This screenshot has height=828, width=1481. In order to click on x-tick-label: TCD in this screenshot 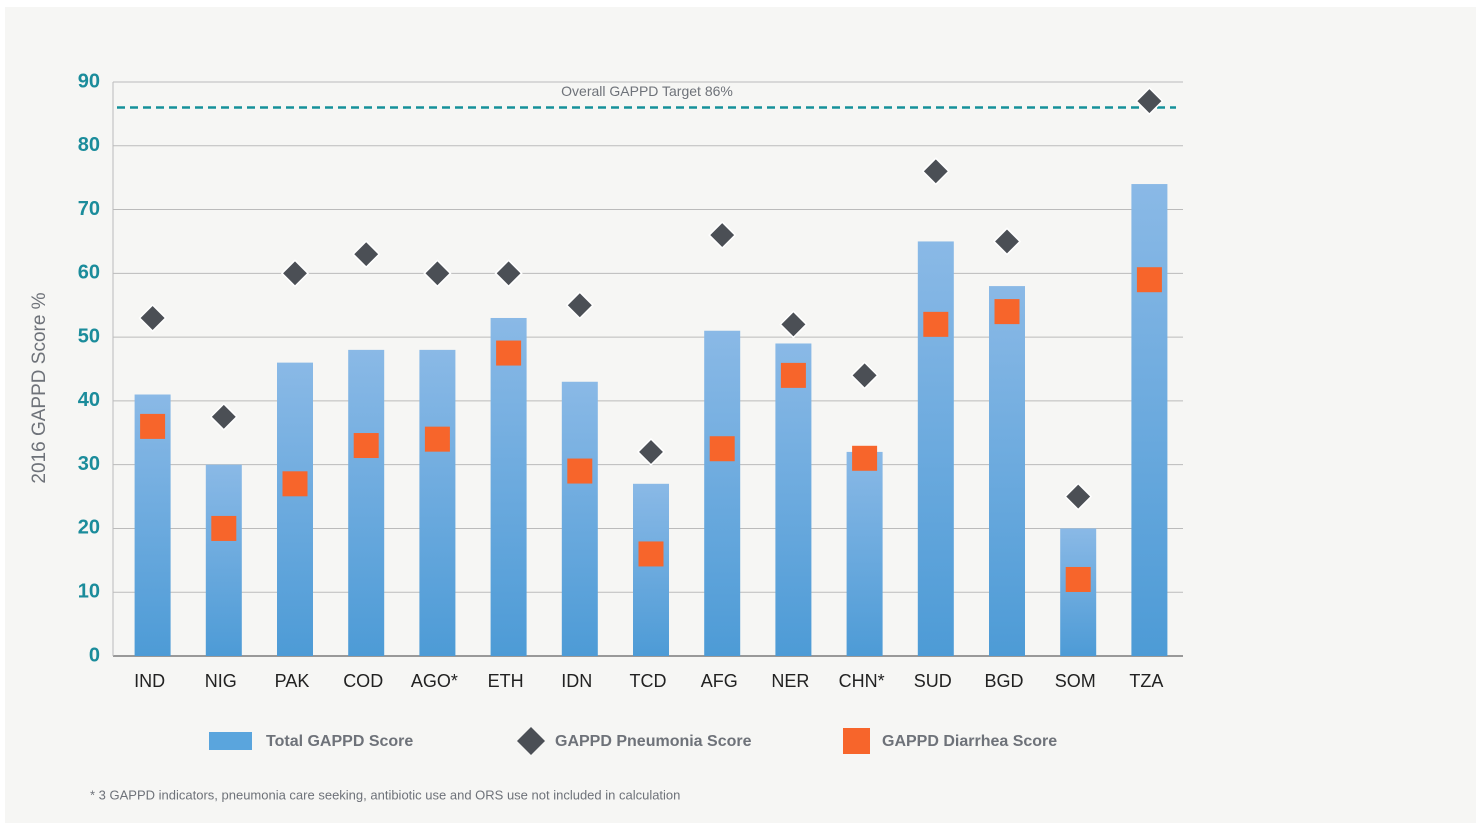, I will do `click(648, 681)`.